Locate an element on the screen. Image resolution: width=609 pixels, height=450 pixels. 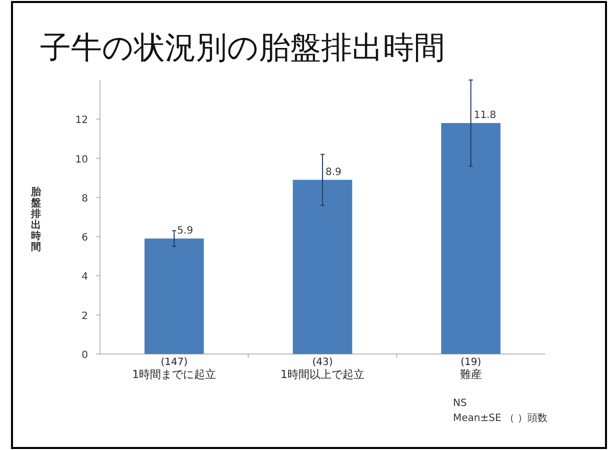
text: Mean±SE （ ）頭数 is located at coordinates (500, 418).